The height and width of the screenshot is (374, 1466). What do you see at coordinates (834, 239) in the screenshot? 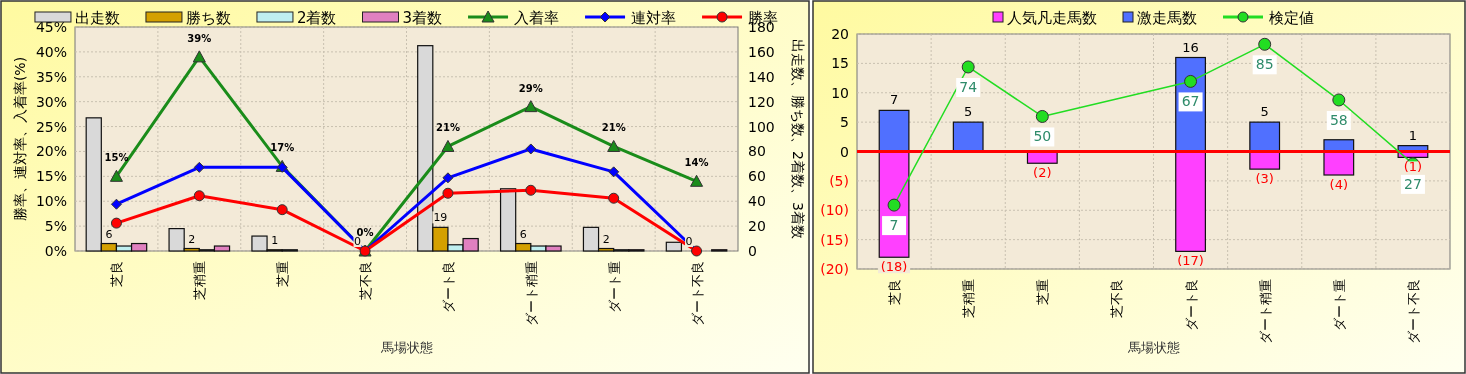
I see `y-tick-label: (15)` at bounding box center [834, 239].